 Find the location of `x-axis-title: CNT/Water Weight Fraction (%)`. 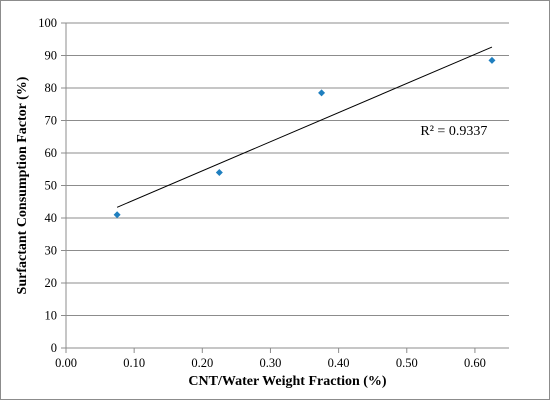

x-axis-title: CNT/Water Weight Fraction (%) is located at coordinates (287, 381).